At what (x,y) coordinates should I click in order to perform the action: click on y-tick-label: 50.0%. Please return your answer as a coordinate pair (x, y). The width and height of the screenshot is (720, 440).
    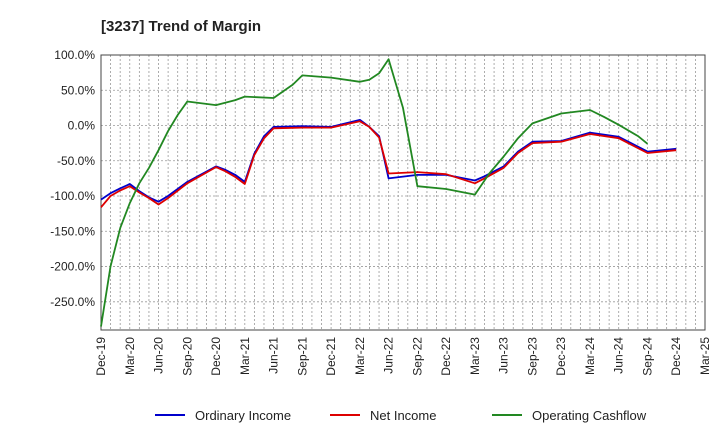
    Looking at the image, I should click on (78, 90).